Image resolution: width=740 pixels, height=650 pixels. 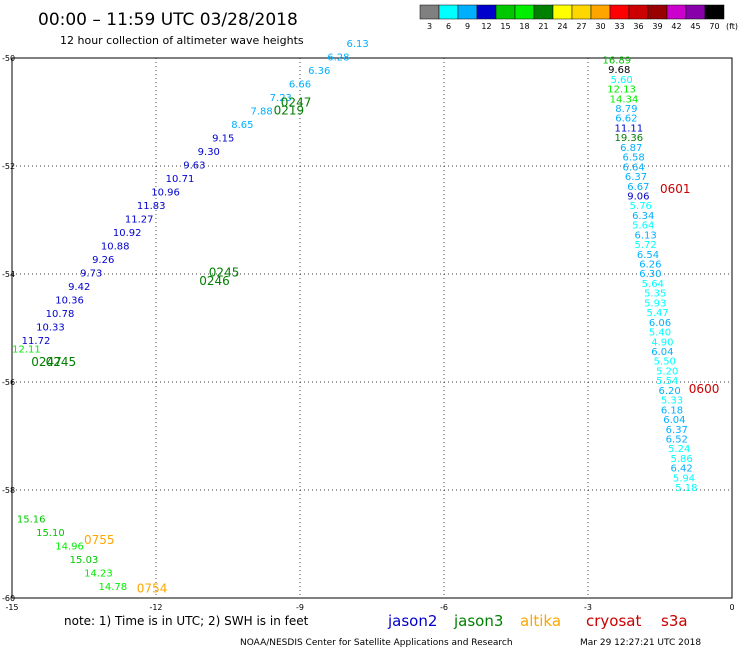 What do you see at coordinates (619, 26) in the screenshot?
I see `colorbar-label: 33` at bounding box center [619, 26].